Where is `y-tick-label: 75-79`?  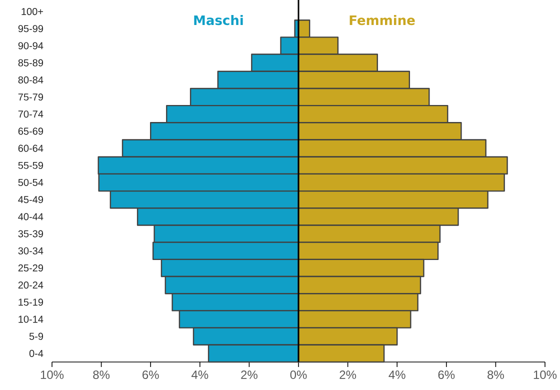
y-tick-label: 75-79 is located at coordinates (31, 97).